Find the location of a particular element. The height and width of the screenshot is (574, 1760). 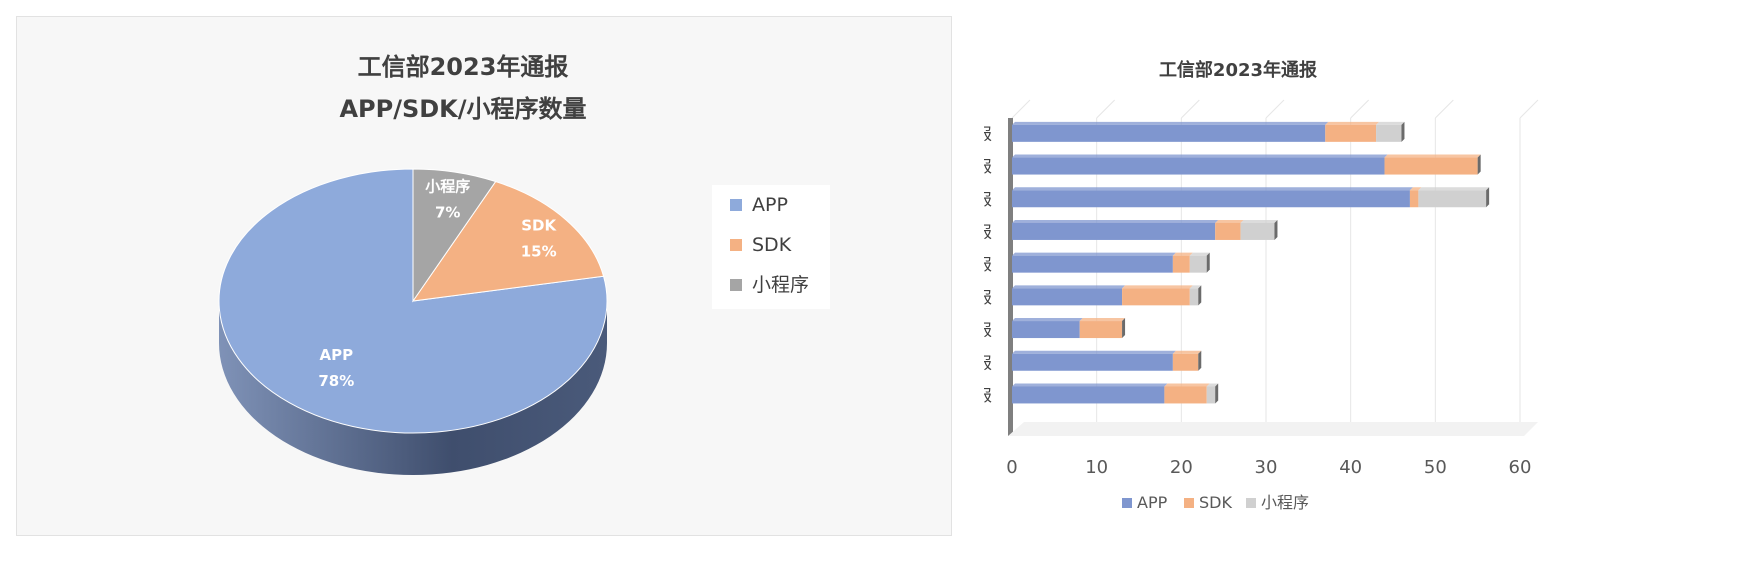

x-tick-label: 20 is located at coordinates (1181, 467).